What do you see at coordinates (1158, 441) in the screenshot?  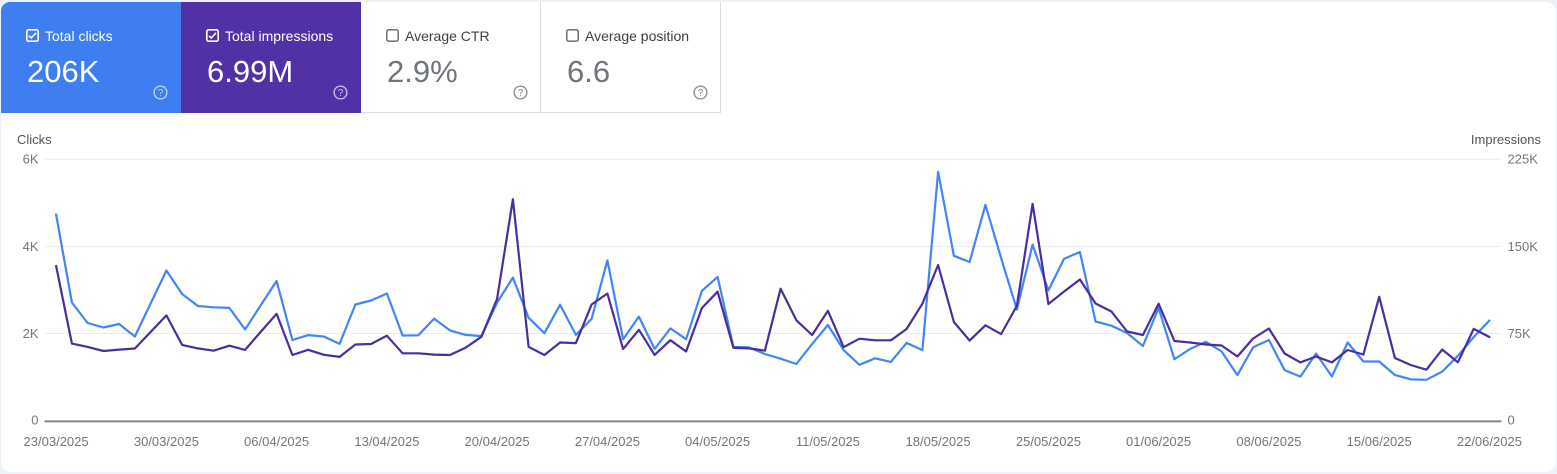 I see `svg-text: 01/06/2025` at bounding box center [1158, 441].